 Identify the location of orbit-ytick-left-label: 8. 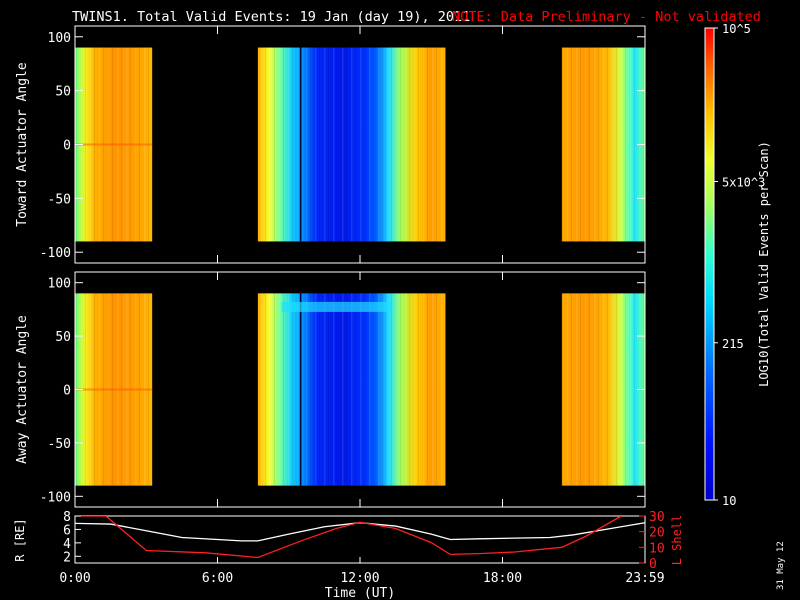
(67, 517).